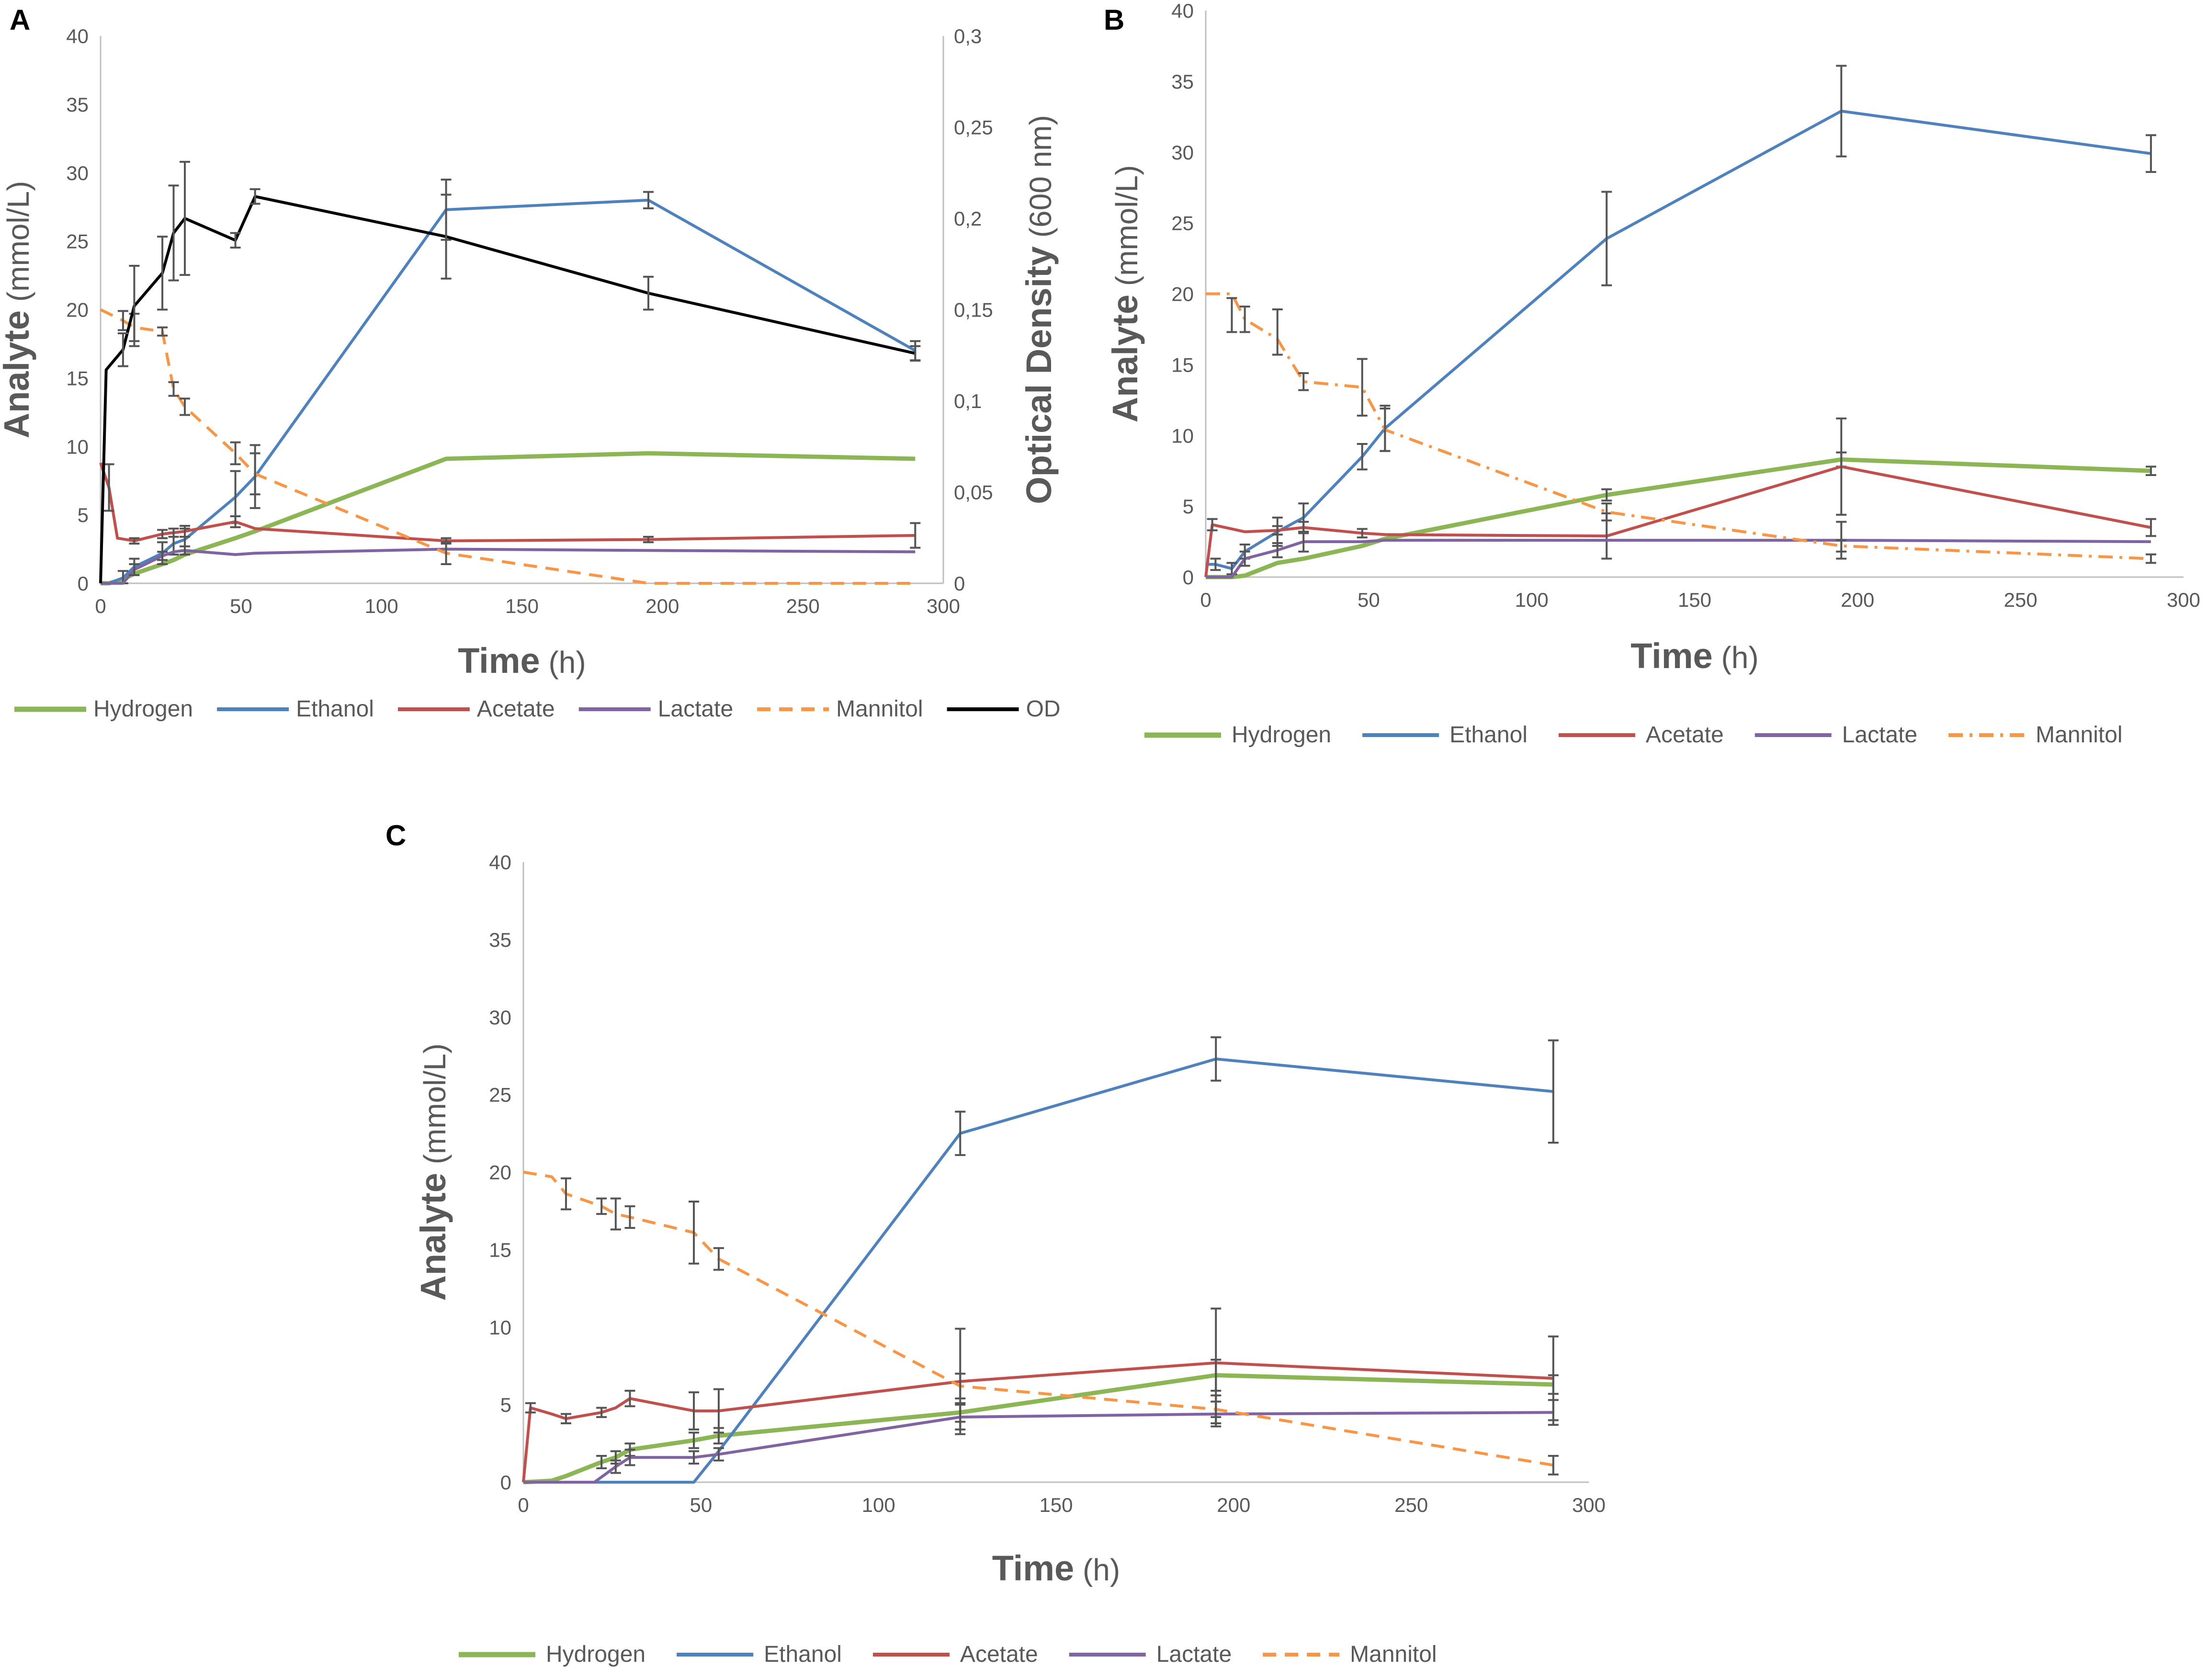 The width and height of the screenshot is (2207, 1680). What do you see at coordinates (500, 1328) in the screenshot?
I see `y-tick-label: 10` at bounding box center [500, 1328].